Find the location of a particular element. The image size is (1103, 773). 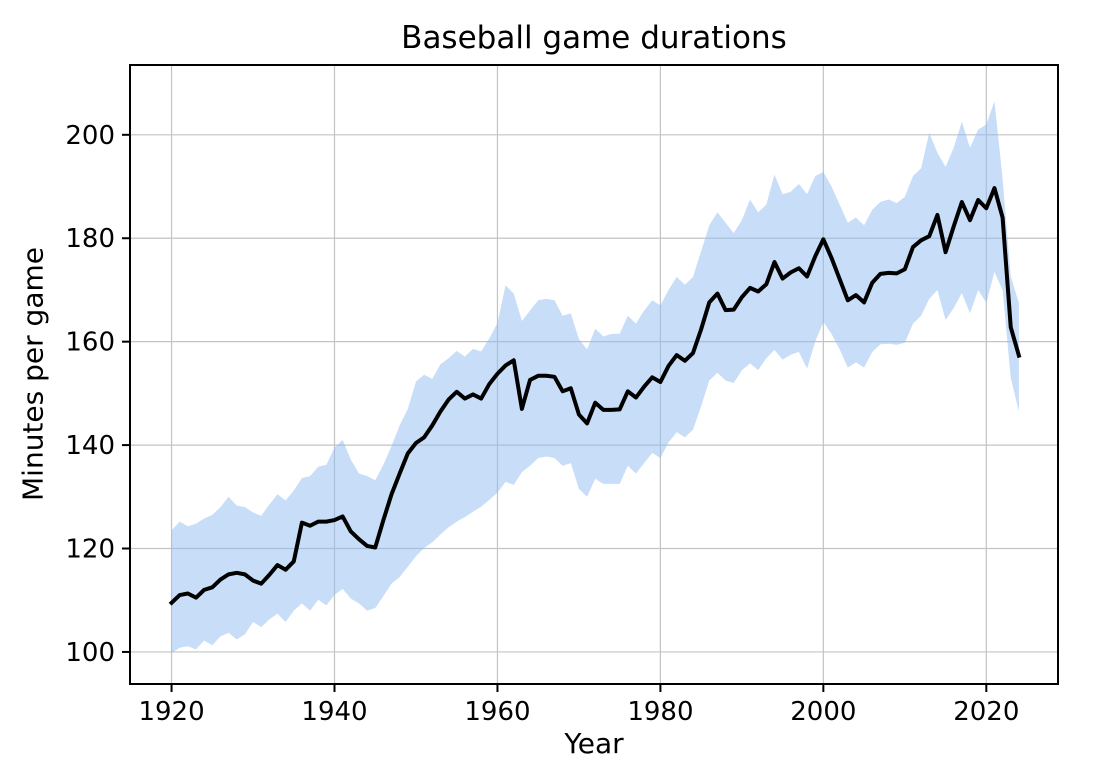

y-axis-label: Minutes per game is located at coordinates (33, 374).